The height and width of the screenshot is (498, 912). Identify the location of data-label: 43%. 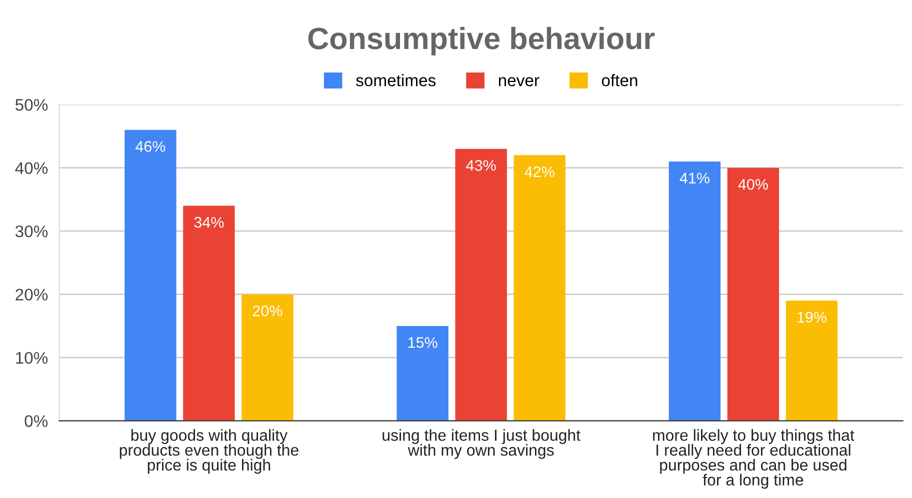
(481, 165).